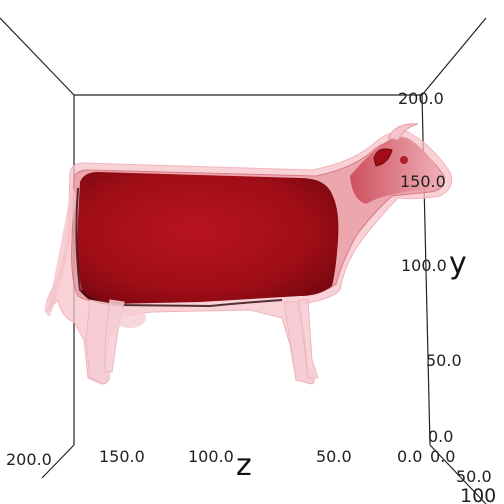 This screenshot has width=504, height=504. What do you see at coordinates (29, 459) in the screenshot?
I see `z-tick-label: 200.0` at bounding box center [29, 459].